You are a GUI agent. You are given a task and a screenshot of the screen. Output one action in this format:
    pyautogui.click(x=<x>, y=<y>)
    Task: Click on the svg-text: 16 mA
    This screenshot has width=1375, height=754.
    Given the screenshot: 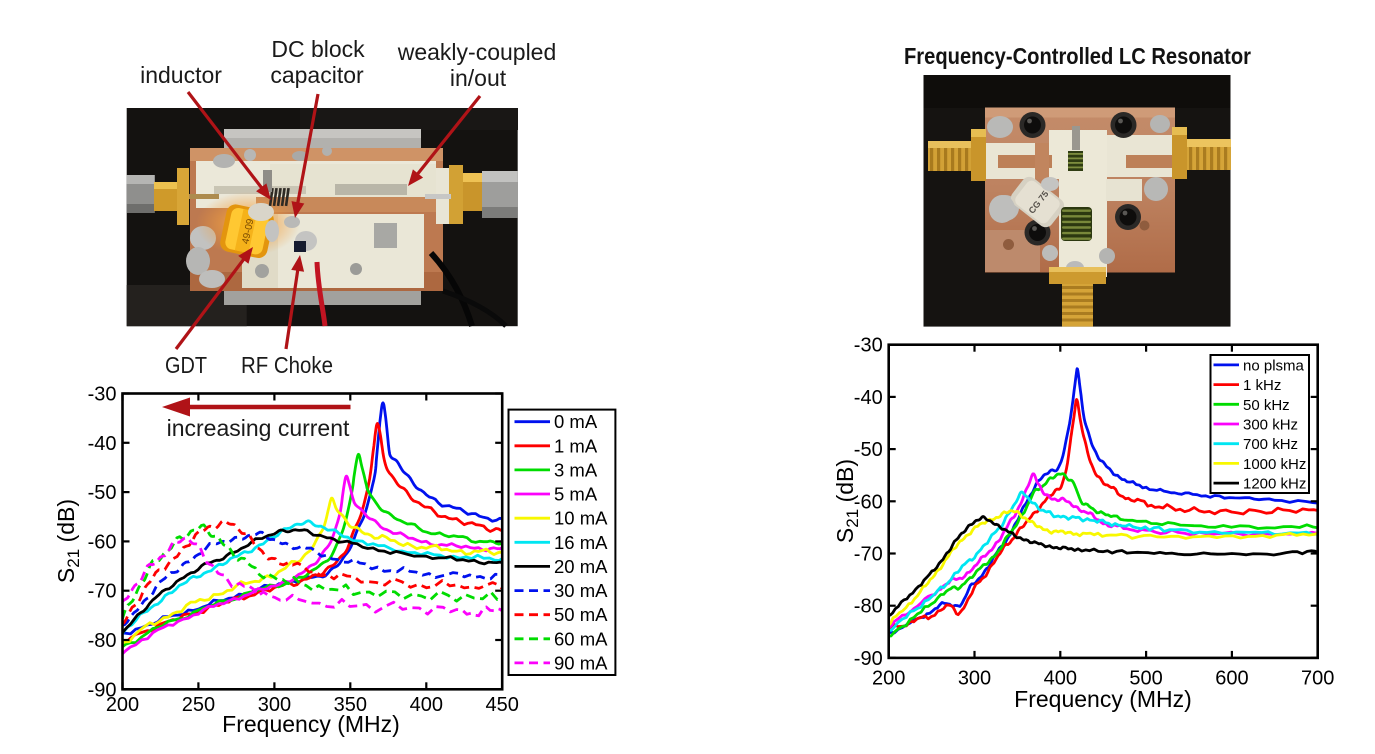 What is the action you would take?
    pyautogui.click(x=581, y=542)
    